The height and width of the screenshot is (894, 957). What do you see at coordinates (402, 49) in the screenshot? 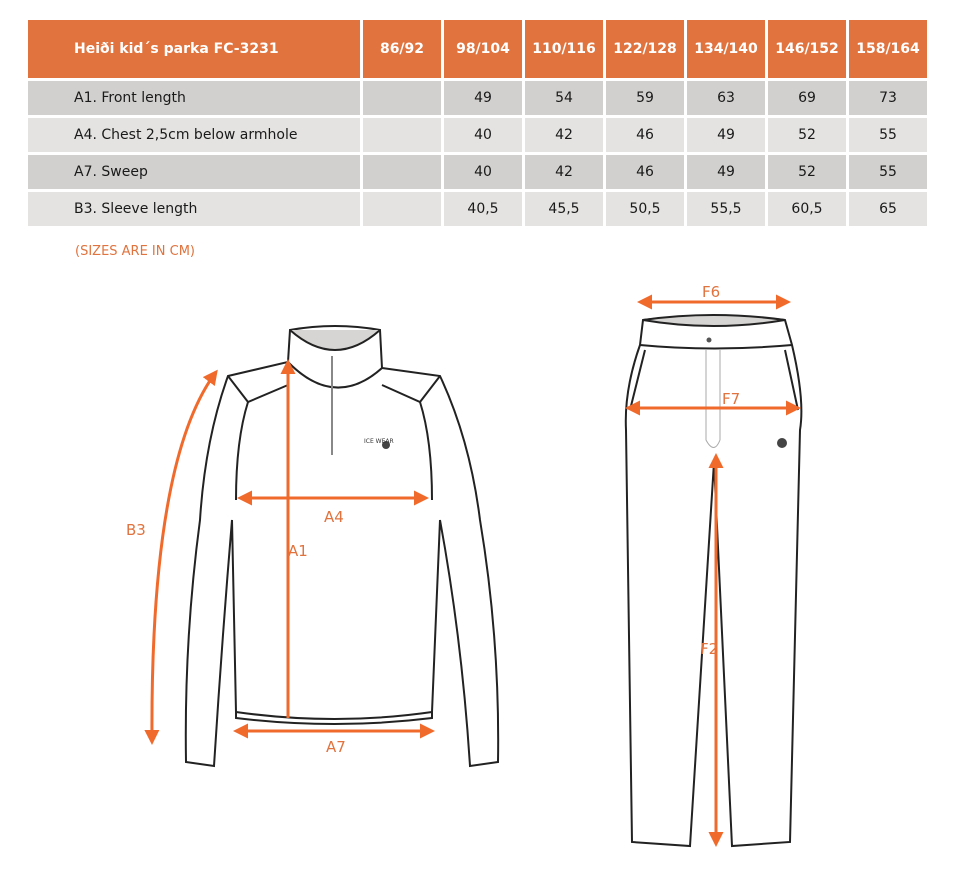
I see `size-header: 86/92` at bounding box center [402, 49].